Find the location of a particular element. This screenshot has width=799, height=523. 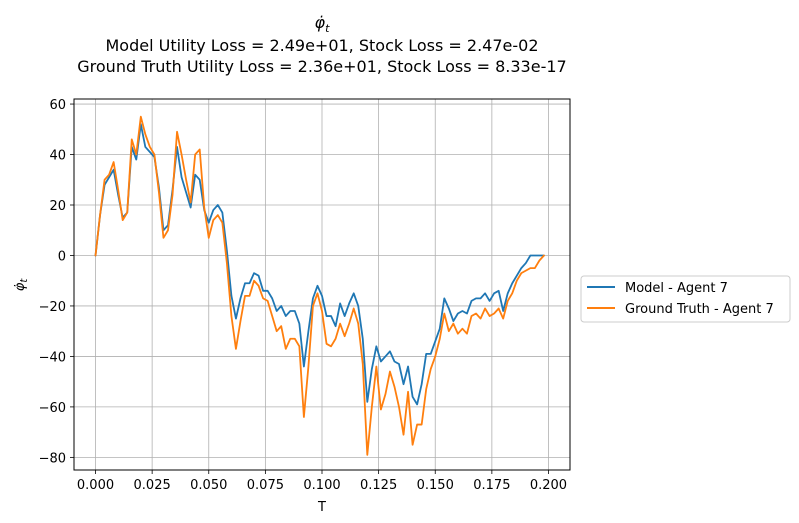

y-axis-label-subscript: t is located at coordinates (24, 280).